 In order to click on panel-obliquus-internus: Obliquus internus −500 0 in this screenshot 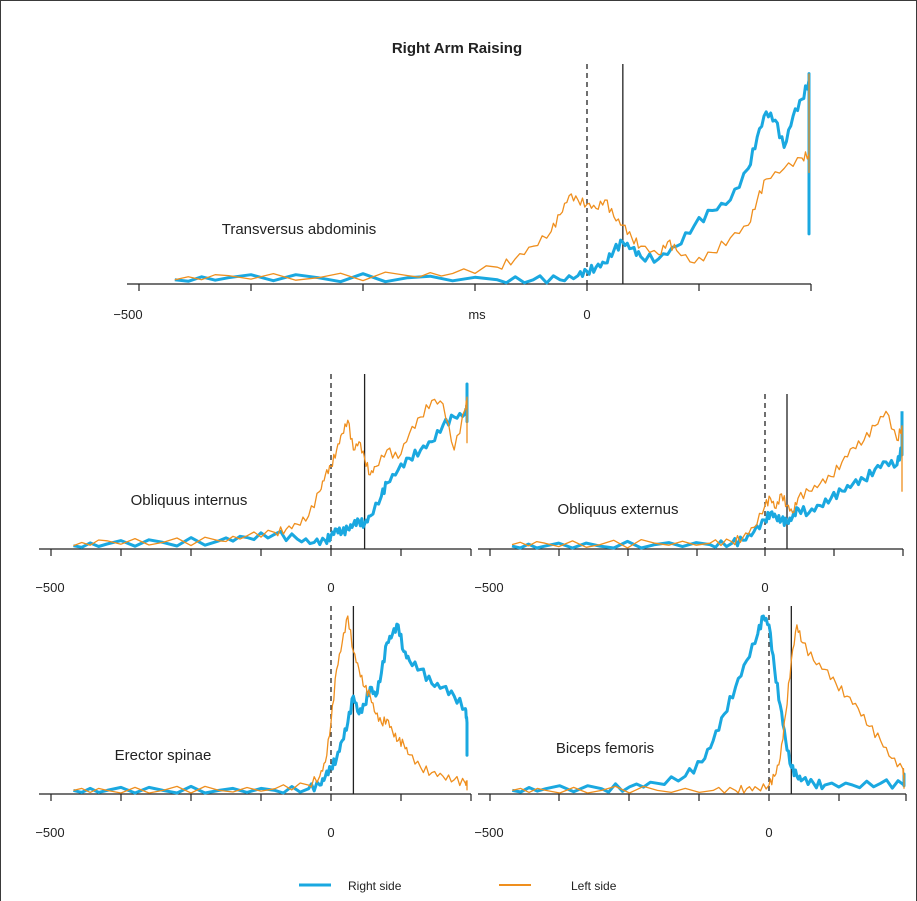, I will do `click(253, 484)`.